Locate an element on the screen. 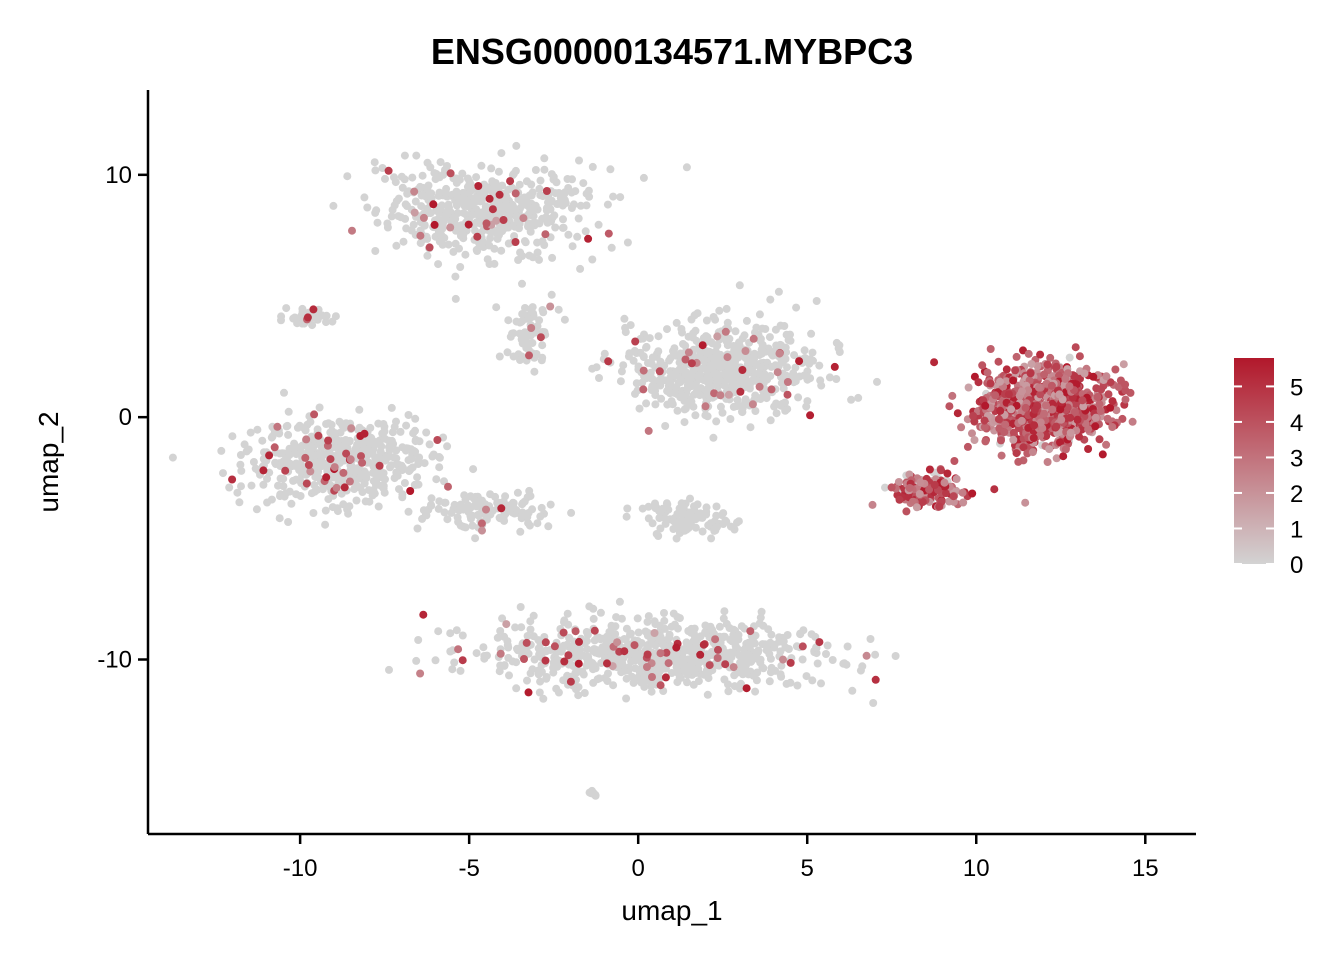 This screenshot has height=960, width=1344. x-tick-label: -10 is located at coordinates (300, 868).